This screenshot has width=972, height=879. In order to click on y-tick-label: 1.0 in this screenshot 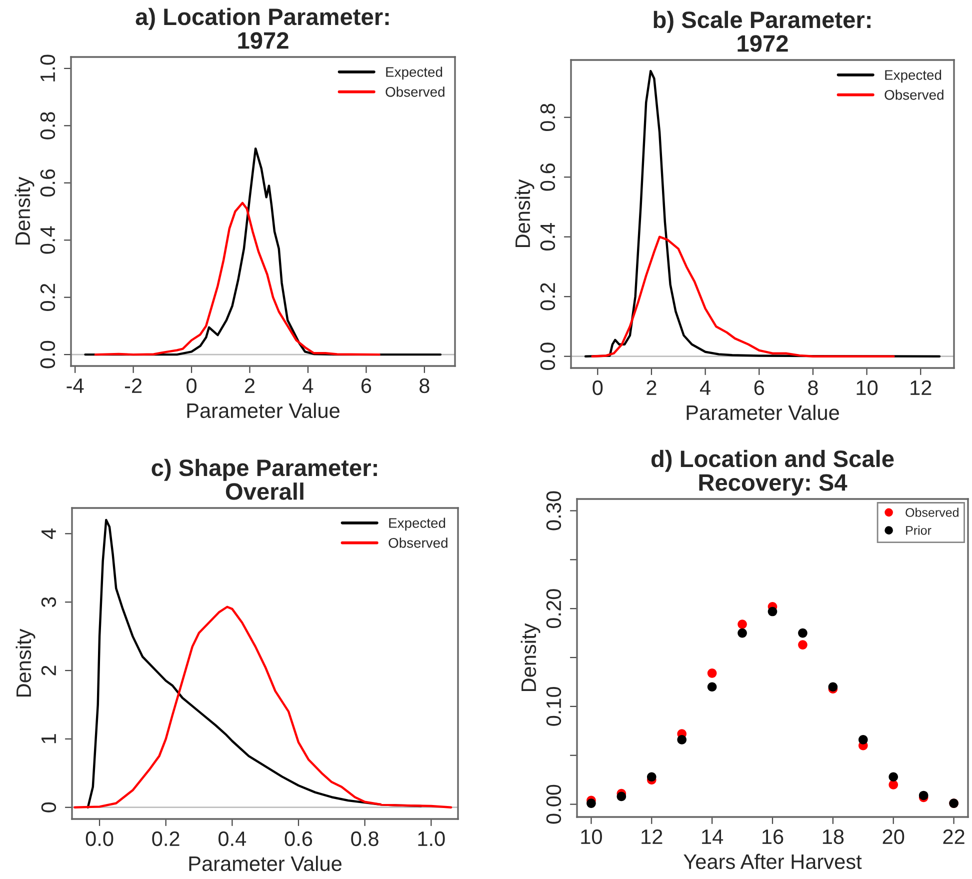, I will do `click(48, 68)`.